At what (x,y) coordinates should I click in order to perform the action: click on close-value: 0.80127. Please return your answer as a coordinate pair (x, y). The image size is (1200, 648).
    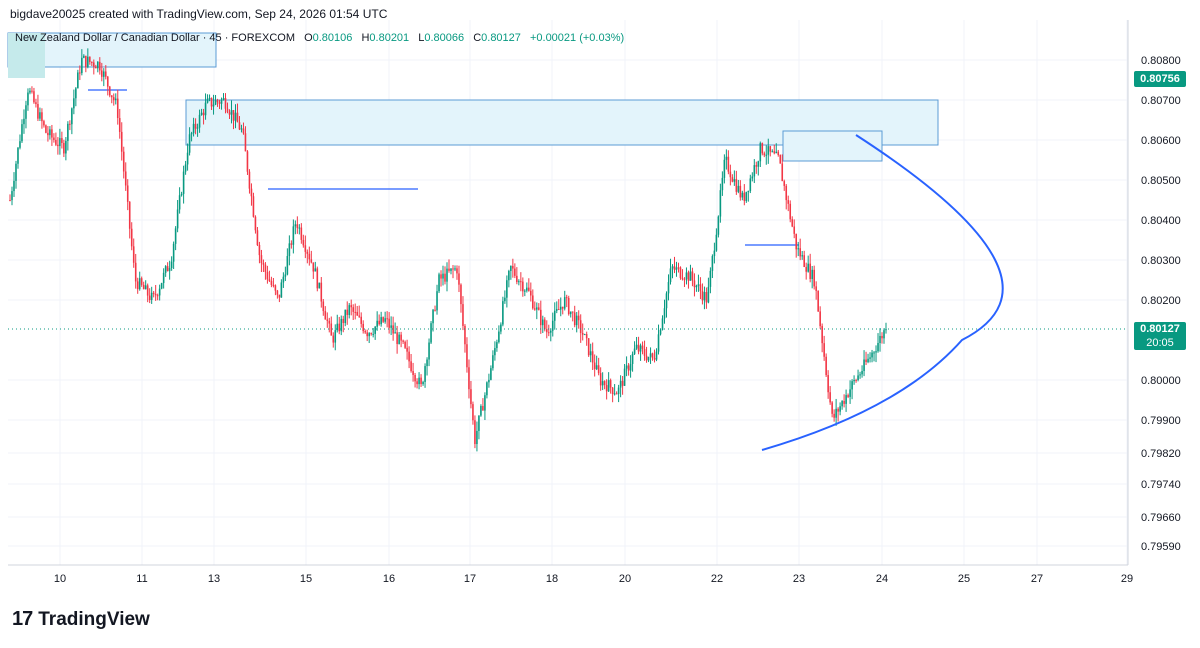
    Looking at the image, I should click on (501, 38).